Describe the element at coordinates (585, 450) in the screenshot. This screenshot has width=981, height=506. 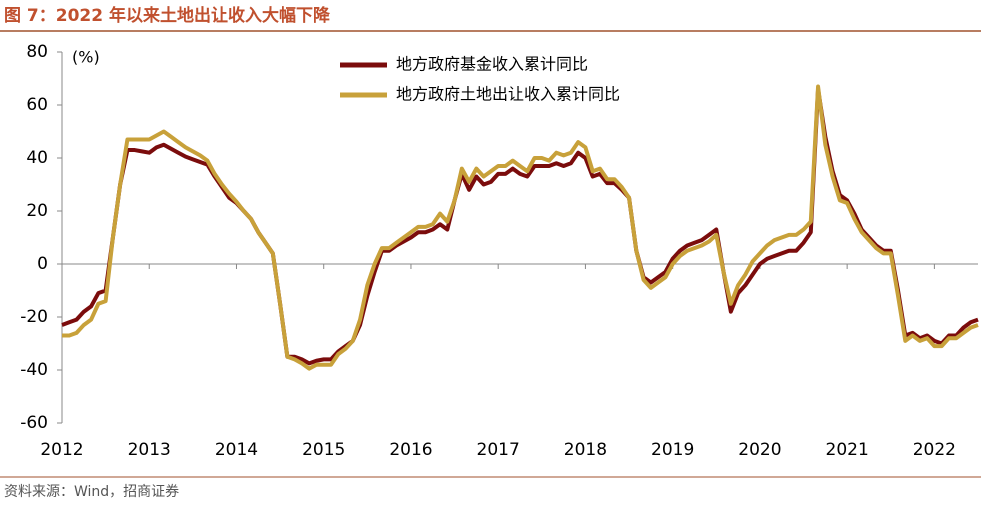
I see `x-tick-label: 2018` at that location.